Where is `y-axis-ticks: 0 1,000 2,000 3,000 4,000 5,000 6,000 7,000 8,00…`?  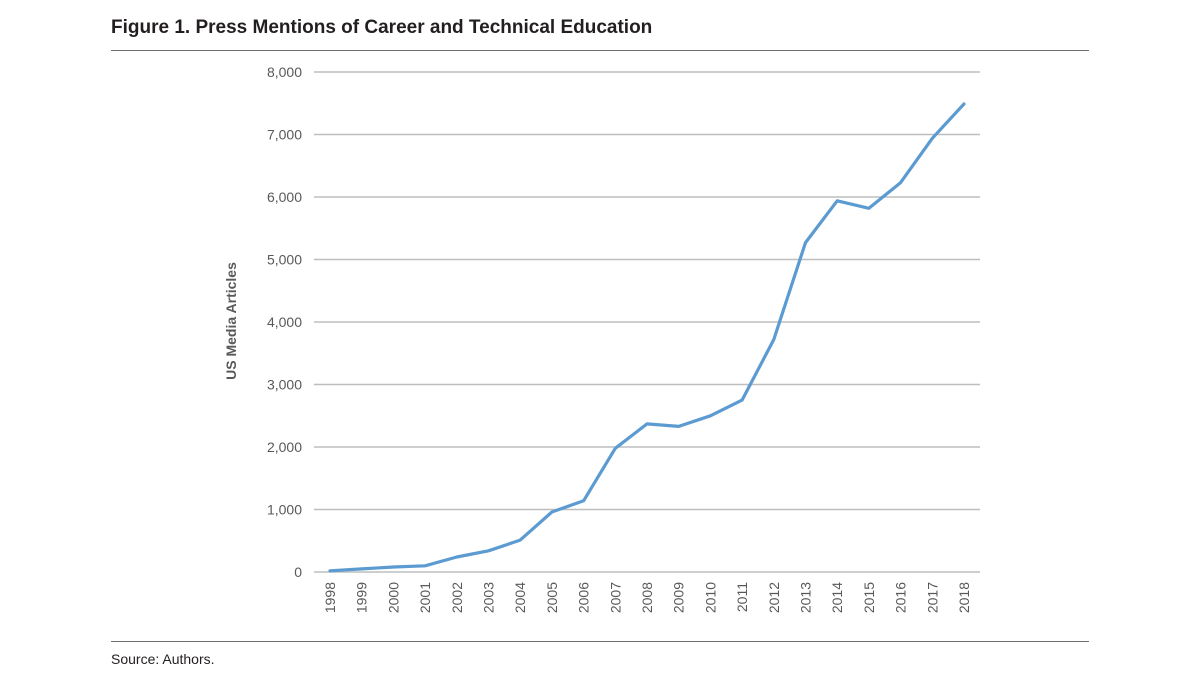
y-axis-ticks: 0 1,000 2,000 3,000 4,000 5,000 6,000 7,000 8,00… is located at coordinates (284, 322).